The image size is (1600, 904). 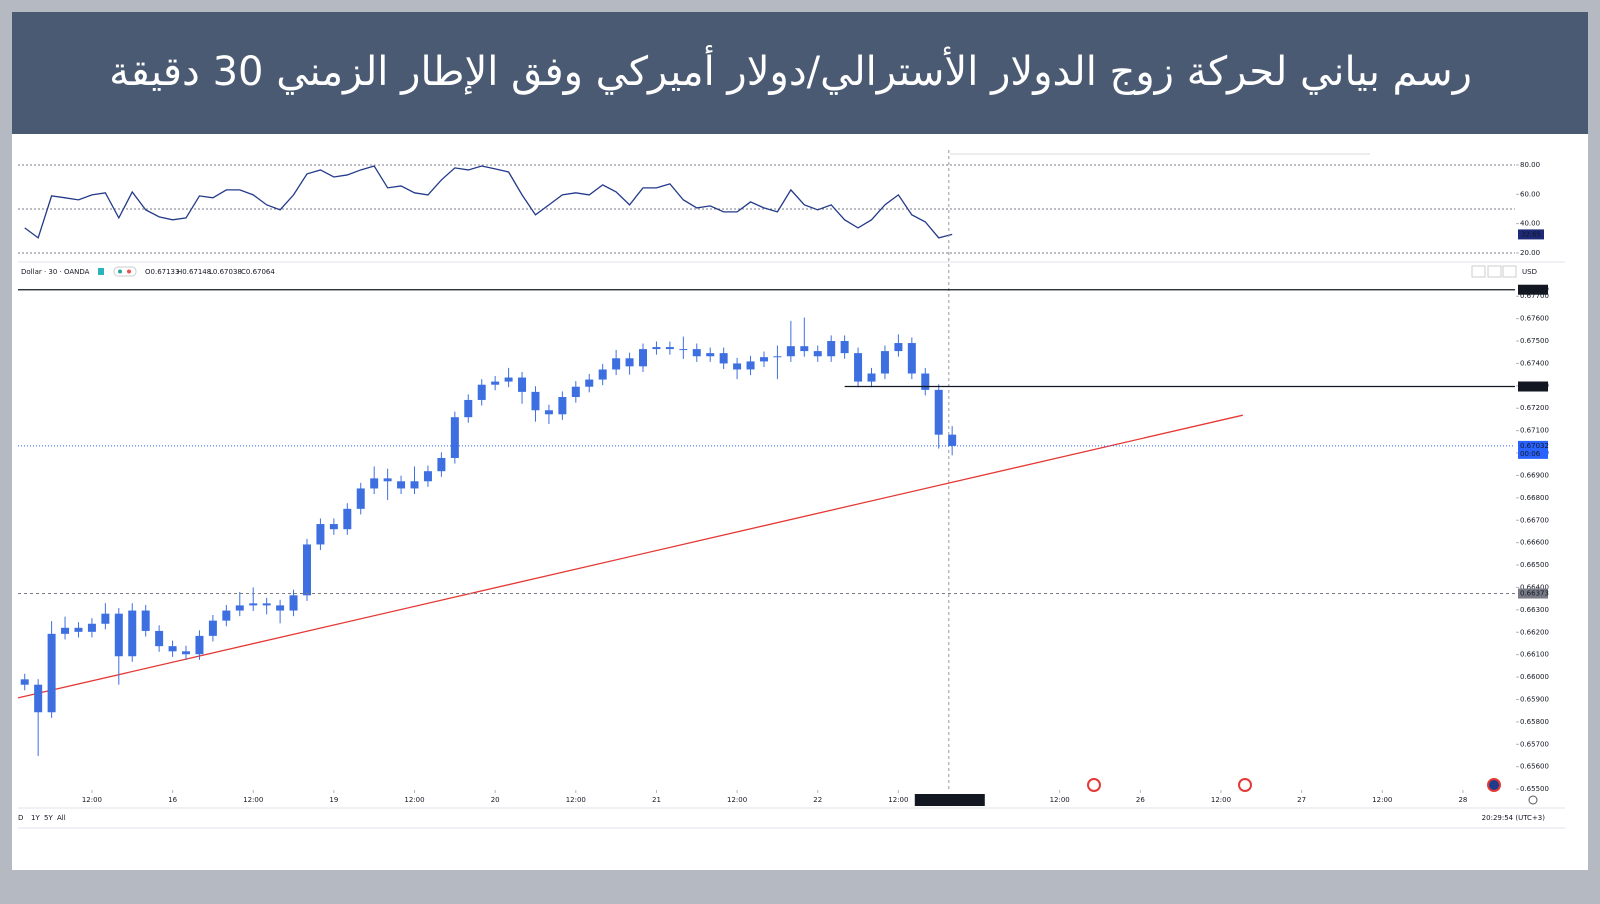 I want to click on range-button: 5Y, so click(x=48, y=818).